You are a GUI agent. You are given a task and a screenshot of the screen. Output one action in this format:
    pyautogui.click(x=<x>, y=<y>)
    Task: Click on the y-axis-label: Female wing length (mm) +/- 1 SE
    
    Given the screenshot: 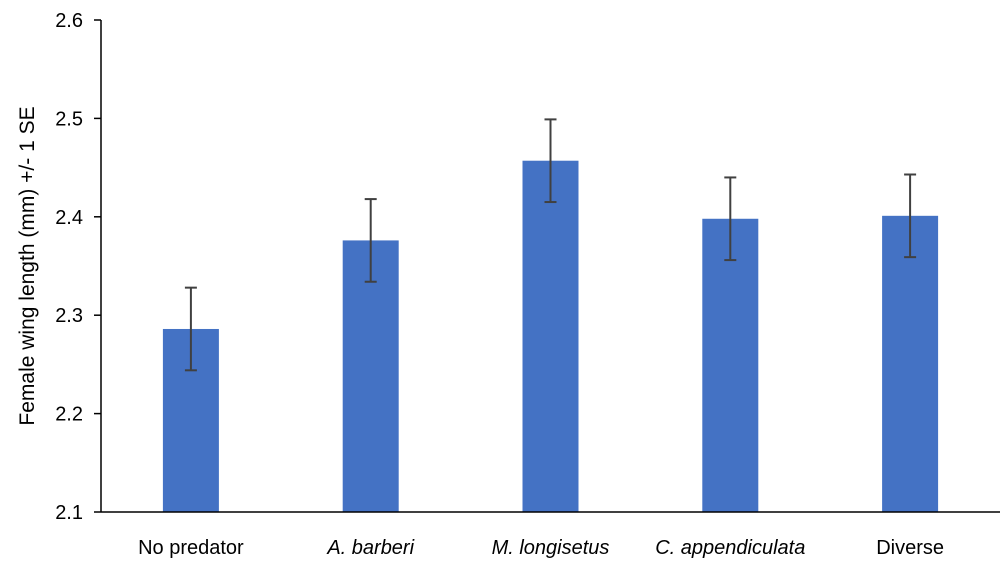 What is the action you would take?
    pyautogui.click(x=27, y=265)
    